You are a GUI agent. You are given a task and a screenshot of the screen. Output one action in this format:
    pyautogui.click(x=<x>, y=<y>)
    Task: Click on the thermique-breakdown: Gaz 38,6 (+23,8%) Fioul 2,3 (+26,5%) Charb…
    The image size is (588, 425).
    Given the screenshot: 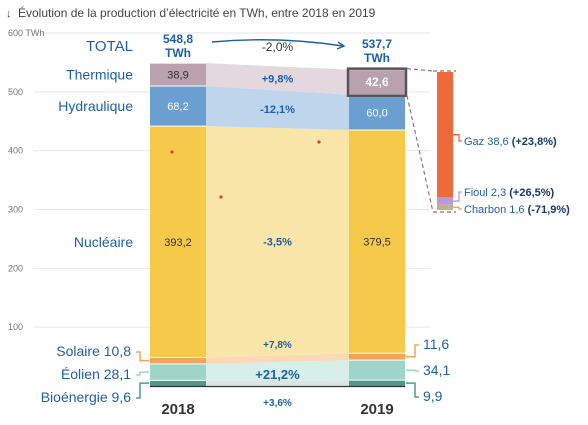 What is the action you would take?
    pyautogui.click(x=488, y=142)
    